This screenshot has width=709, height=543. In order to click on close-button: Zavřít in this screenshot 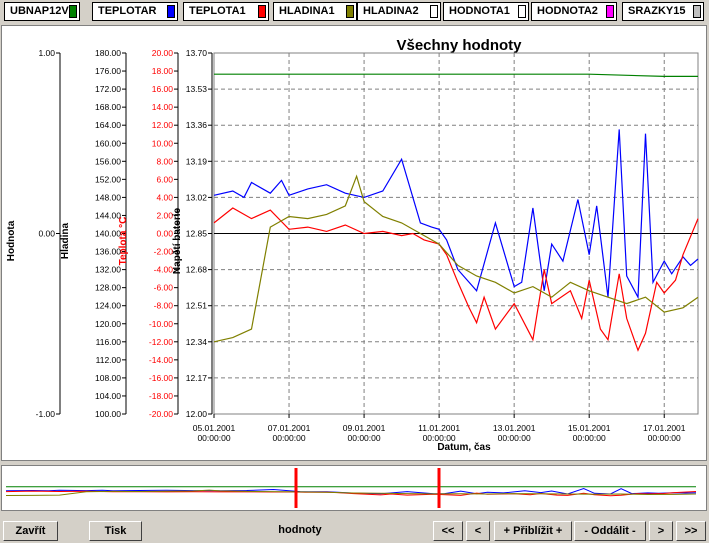, I will do `click(30, 531)`.